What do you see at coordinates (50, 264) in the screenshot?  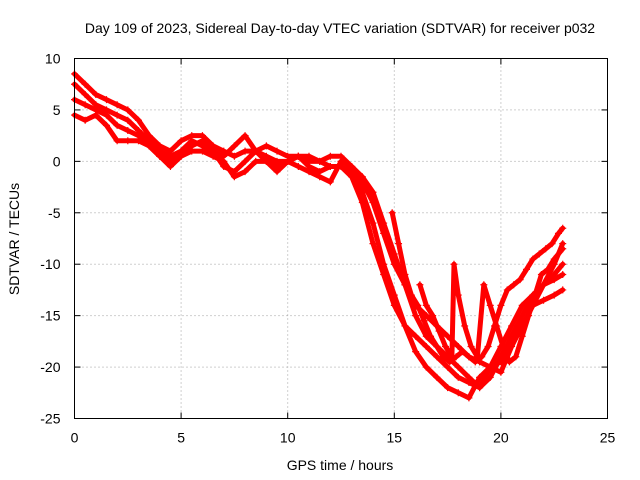 I see `y-tick-label: -10` at bounding box center [50, 264].